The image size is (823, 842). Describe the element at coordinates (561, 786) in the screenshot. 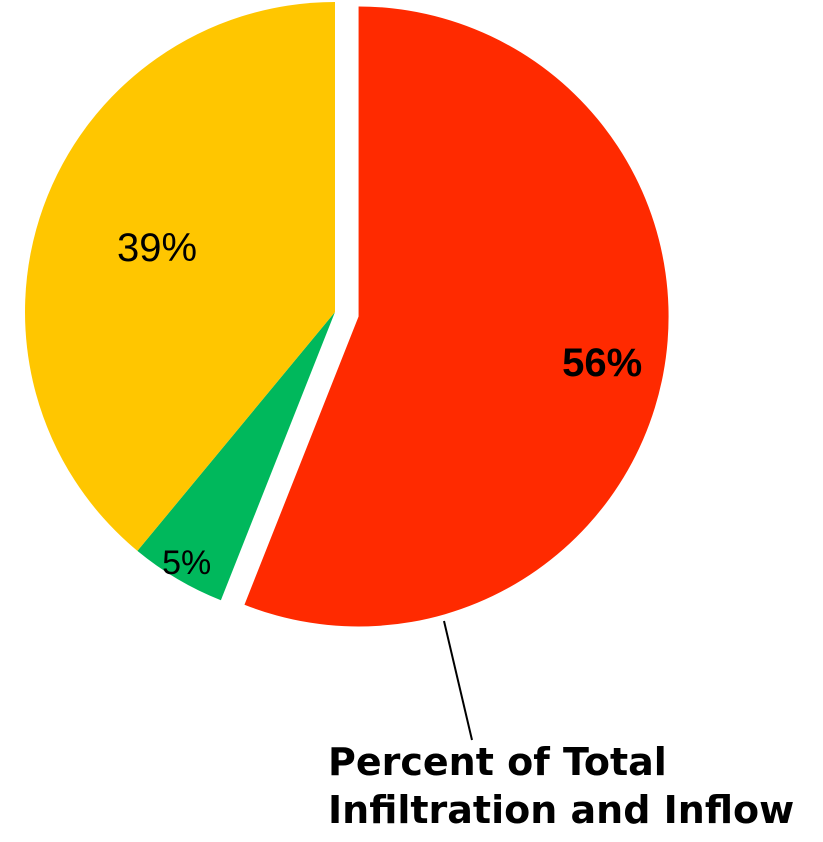

I see `annotation-text: Percent of Total Infiltration and Inflow` at that location.